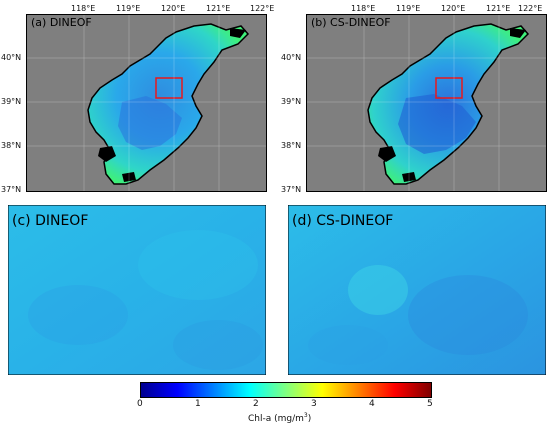 The width and height of the screenshot is (550, 428). What do you see at coordinates (198, 404) in the screenshot?
I see `colorbar-tick: 1` at bounding box center [198, 404].